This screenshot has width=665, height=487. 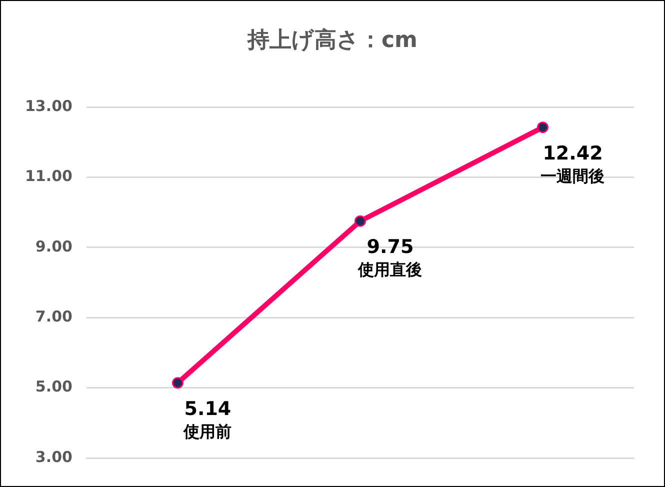 I want to click on x-tick-label: 一週間後, so click(x=572, y=176).